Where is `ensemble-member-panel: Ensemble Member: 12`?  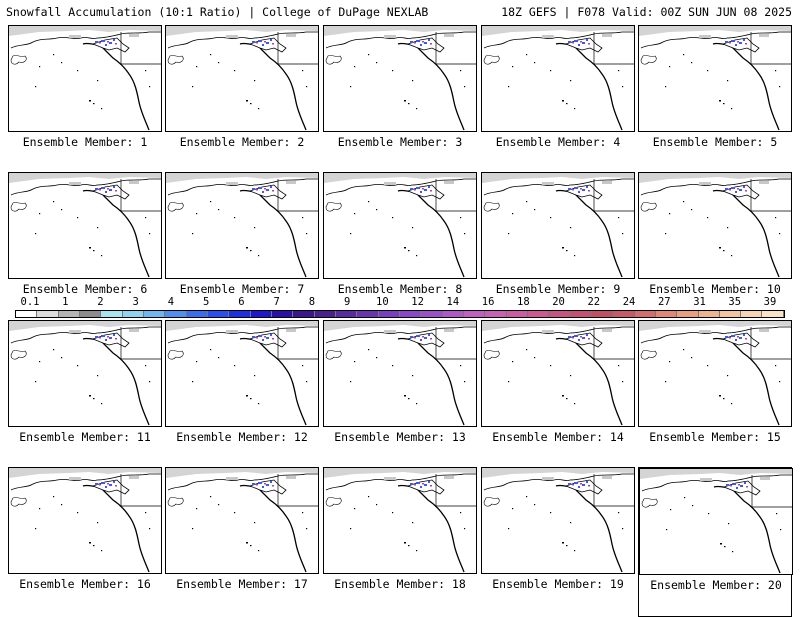 ensemble-member-panel: Ensemble Member: 12 is located at coordinates (242, 395).